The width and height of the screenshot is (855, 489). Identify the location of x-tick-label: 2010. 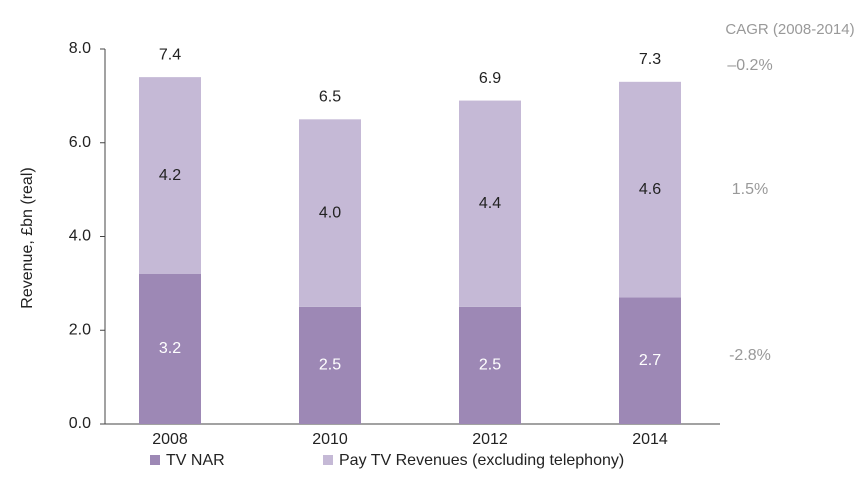
(330, 439).